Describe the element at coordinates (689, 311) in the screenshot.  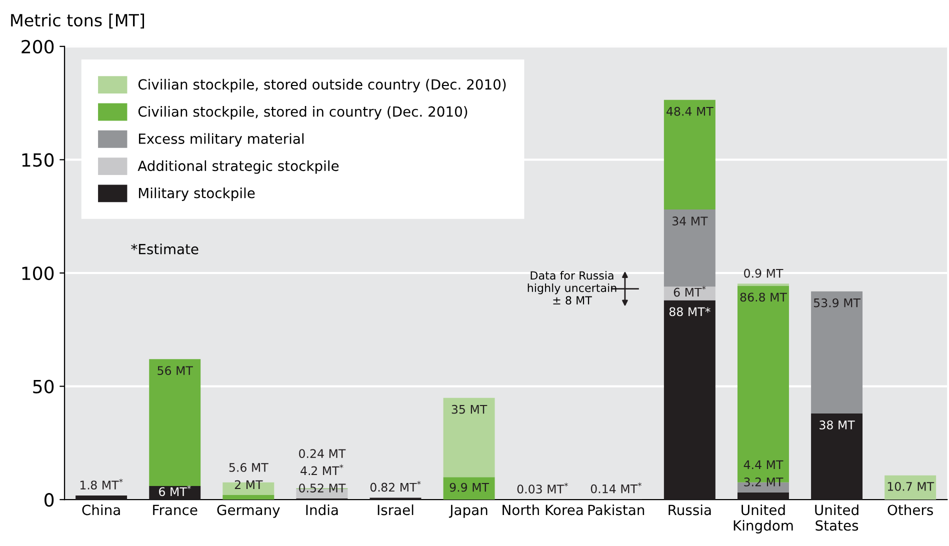
I see `data-label: 88 MT*` at that location.